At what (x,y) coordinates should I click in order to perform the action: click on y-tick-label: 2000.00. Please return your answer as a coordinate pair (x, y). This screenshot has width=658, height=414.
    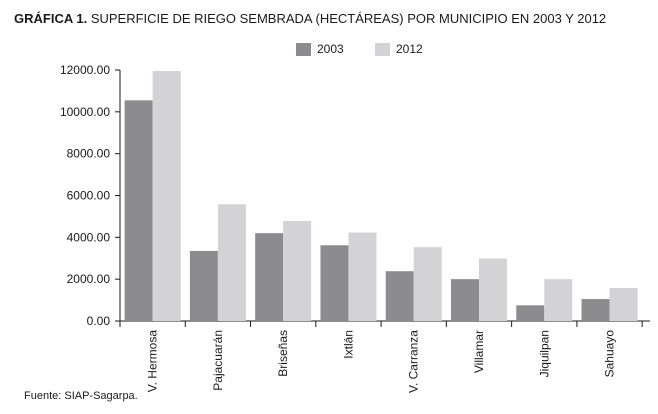
    Looking at the image, I should click on (89, 279).